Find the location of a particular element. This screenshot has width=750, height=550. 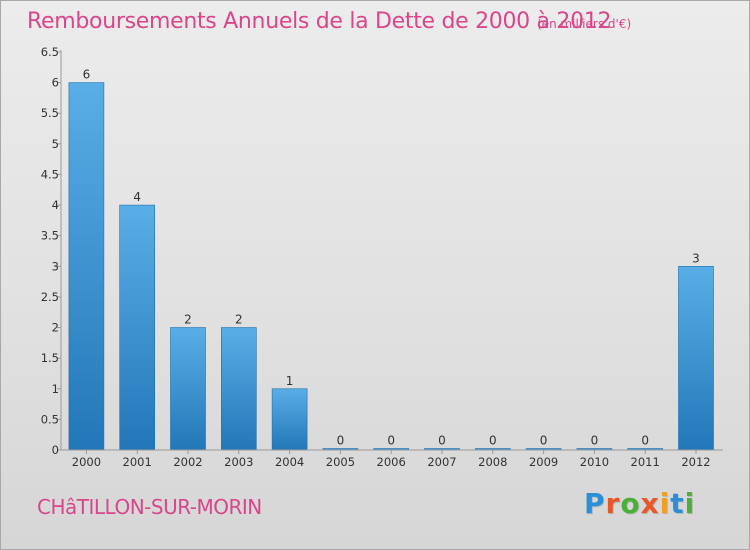

x-tick-label: 2011 is located at coordinates (645, 462).